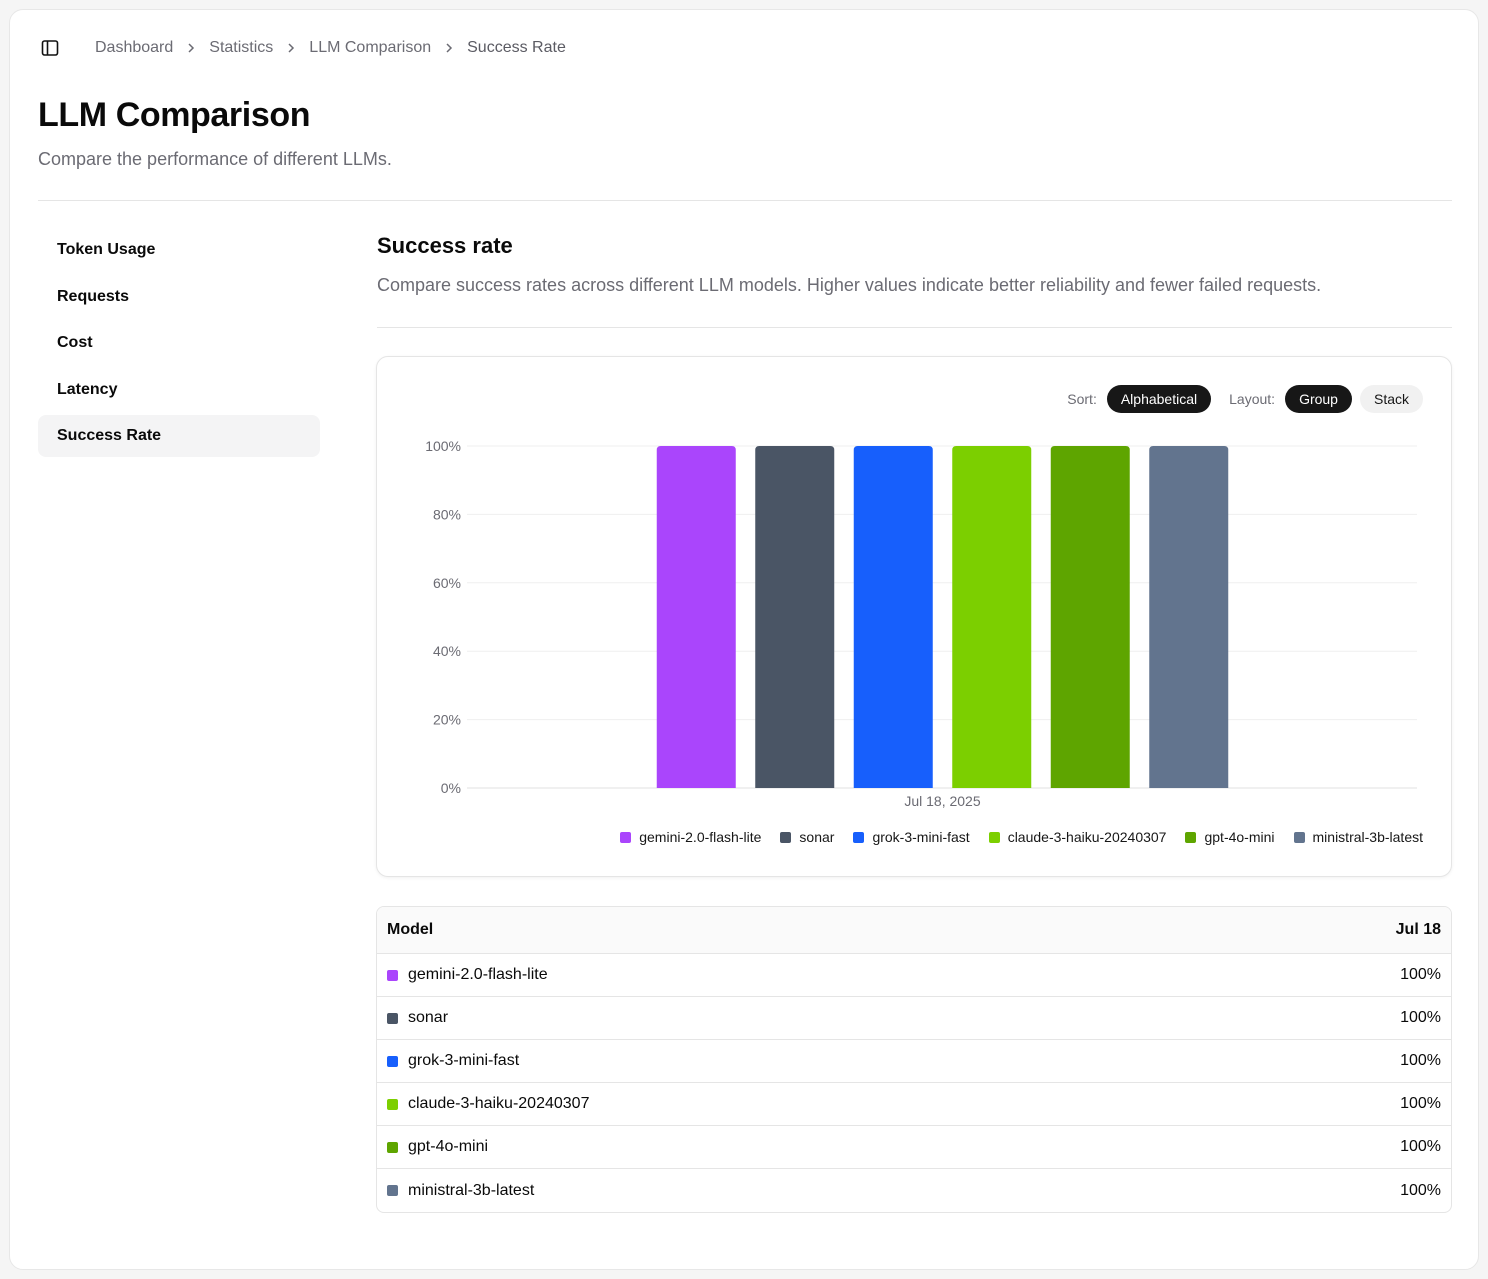  I want to click on legend-item: claude-3-haiku-20240307, so click(1077, 837).